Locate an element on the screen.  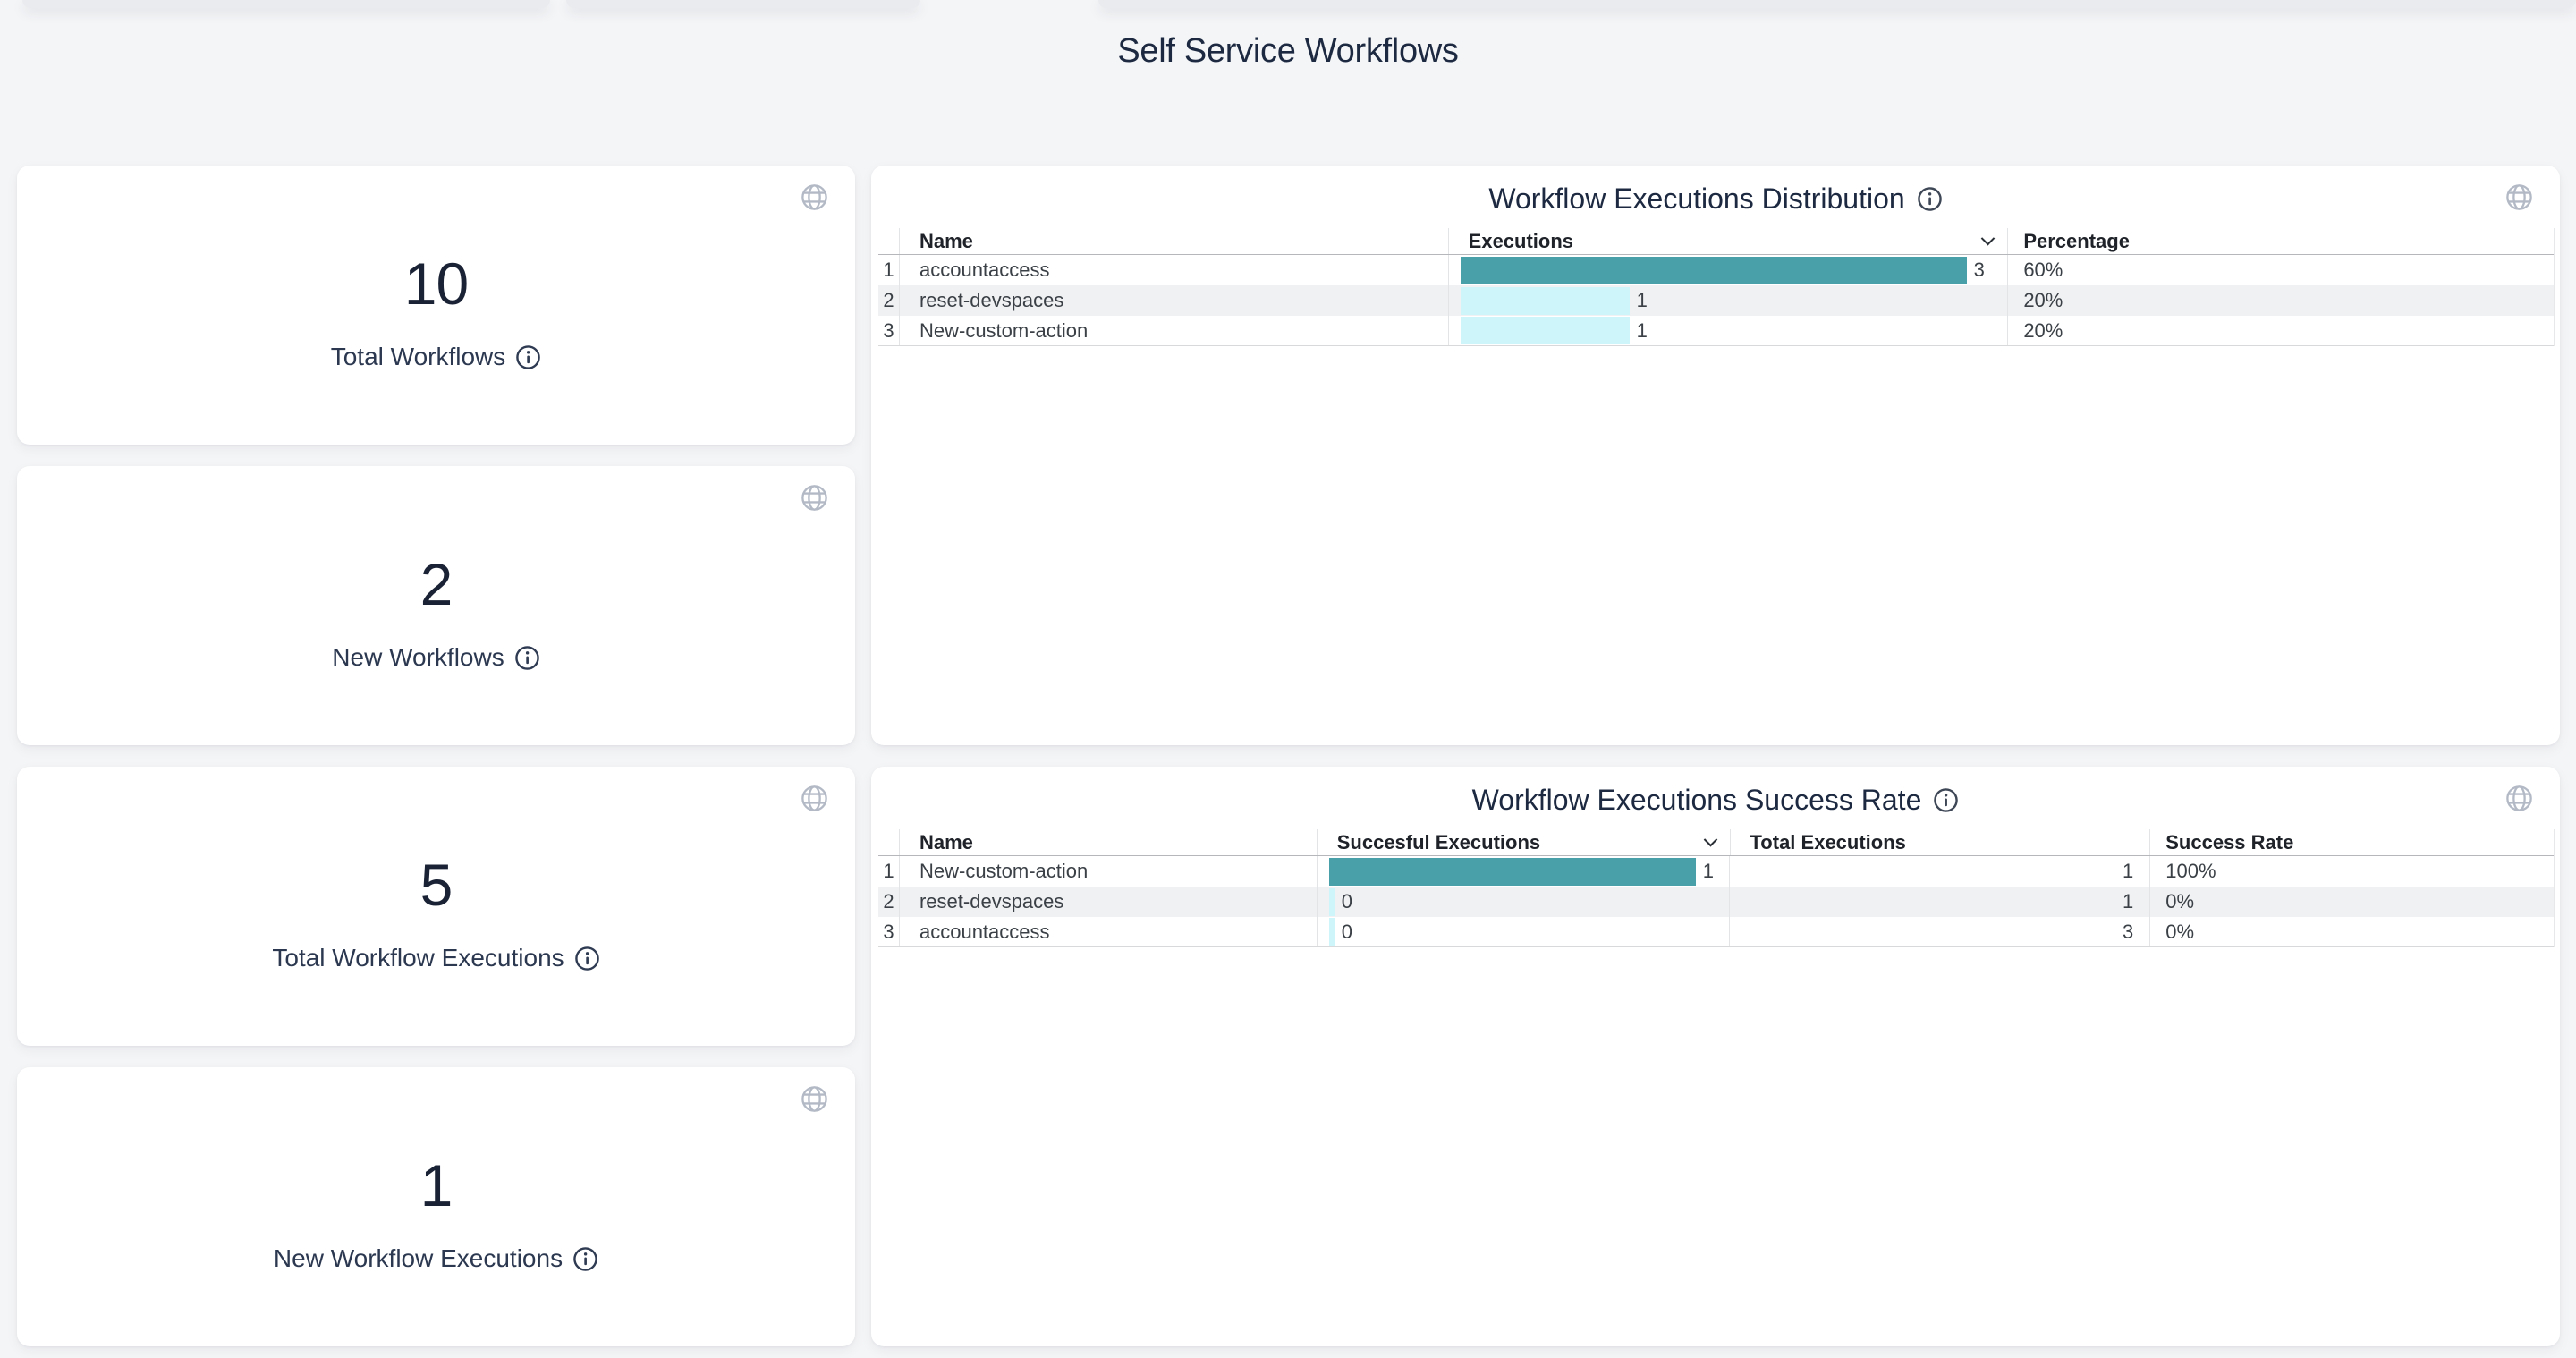
stat-label: Total Workflow Executions is located at coordinates (418, 958).